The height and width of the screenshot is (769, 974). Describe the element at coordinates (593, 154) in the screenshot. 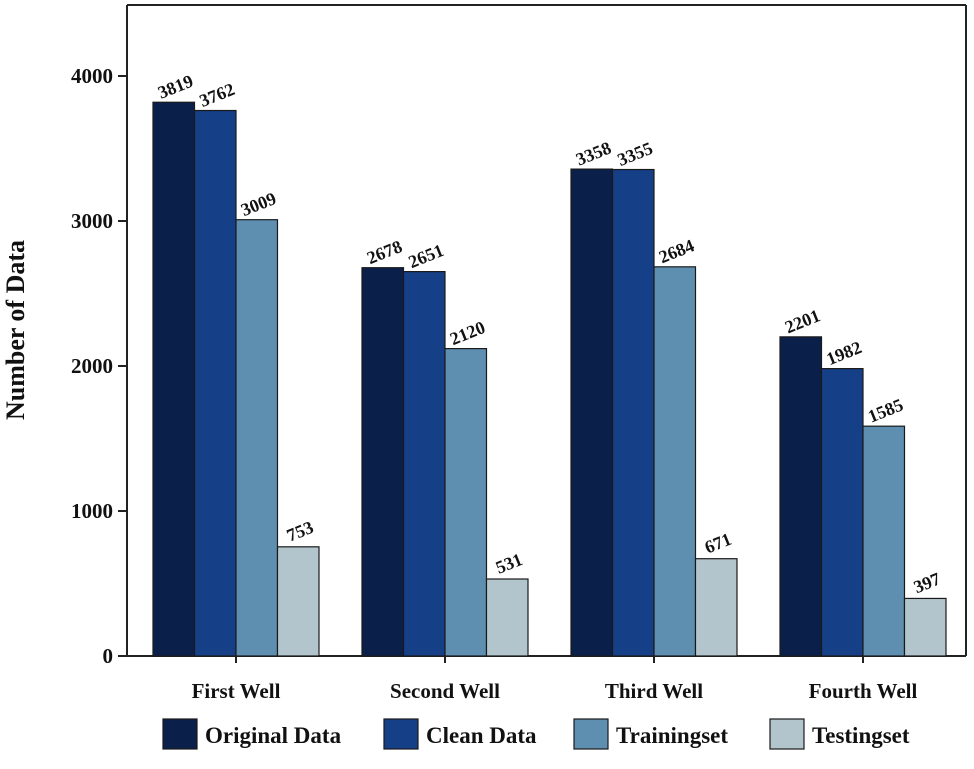

I see `data-label: 3358` at that location.